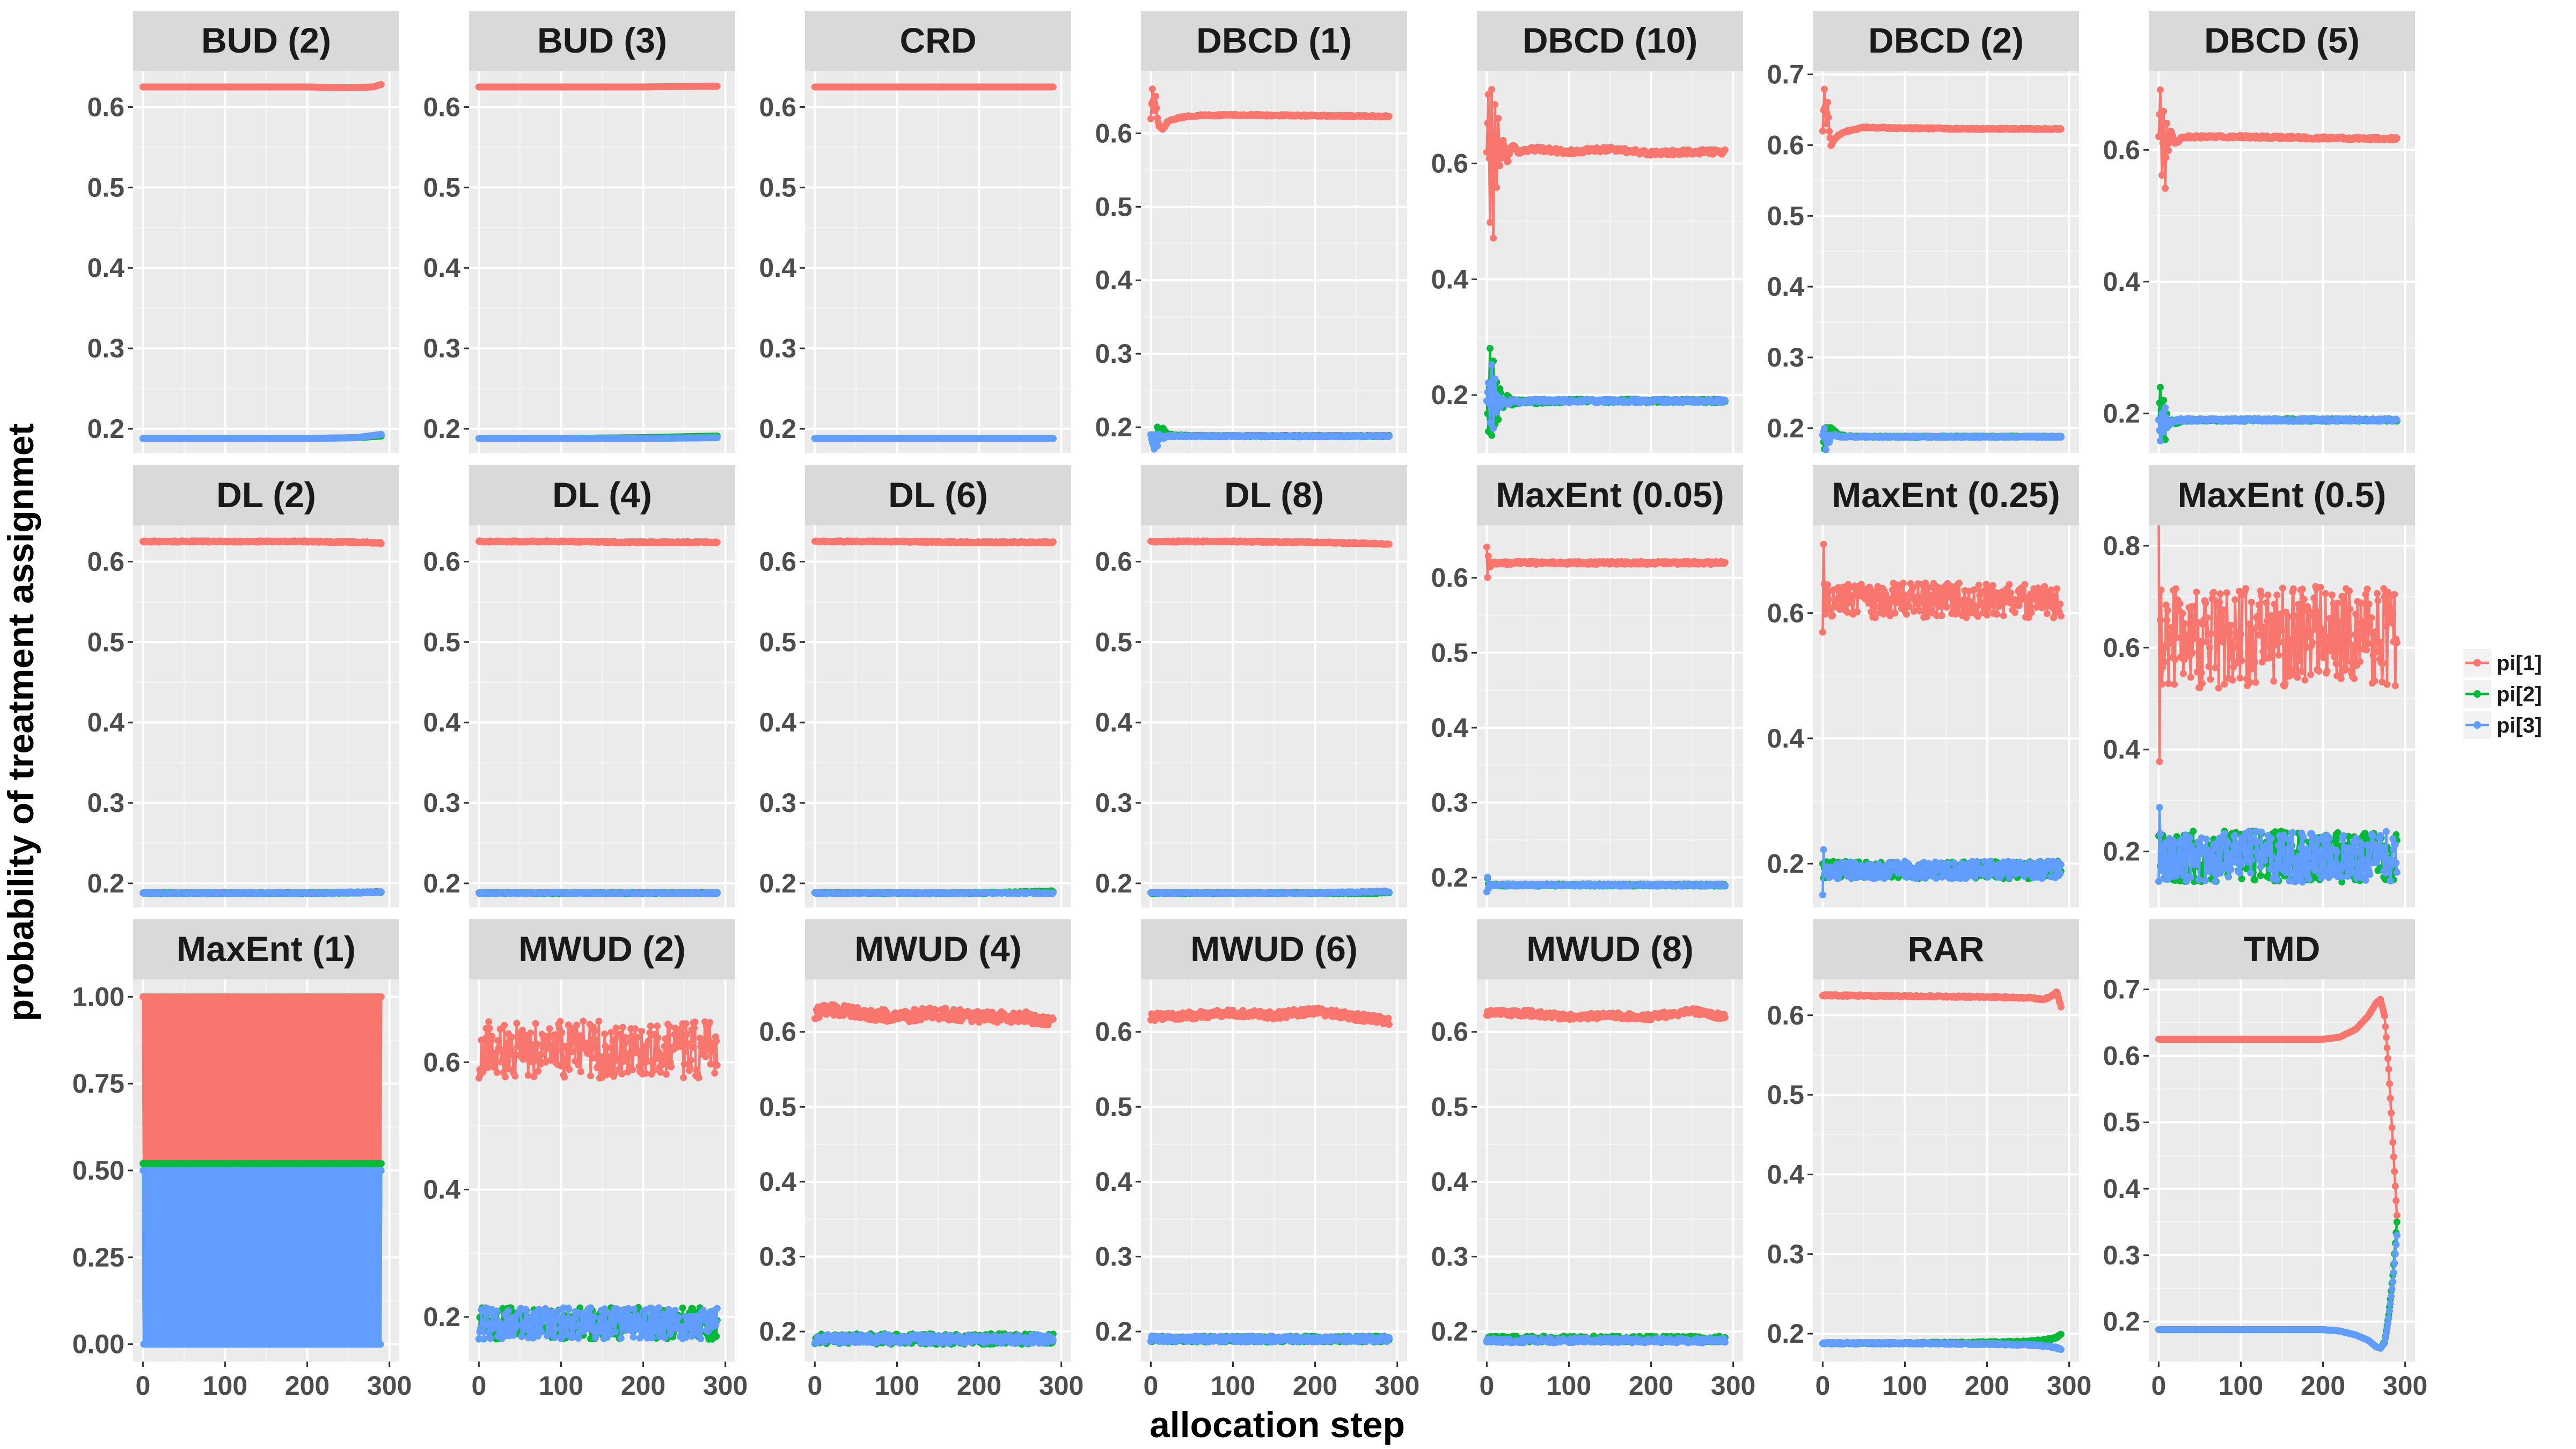  I want to click on panel-dbcd-1: DBCD (1)0.20.30.40.50.6, so click(1251, 232).